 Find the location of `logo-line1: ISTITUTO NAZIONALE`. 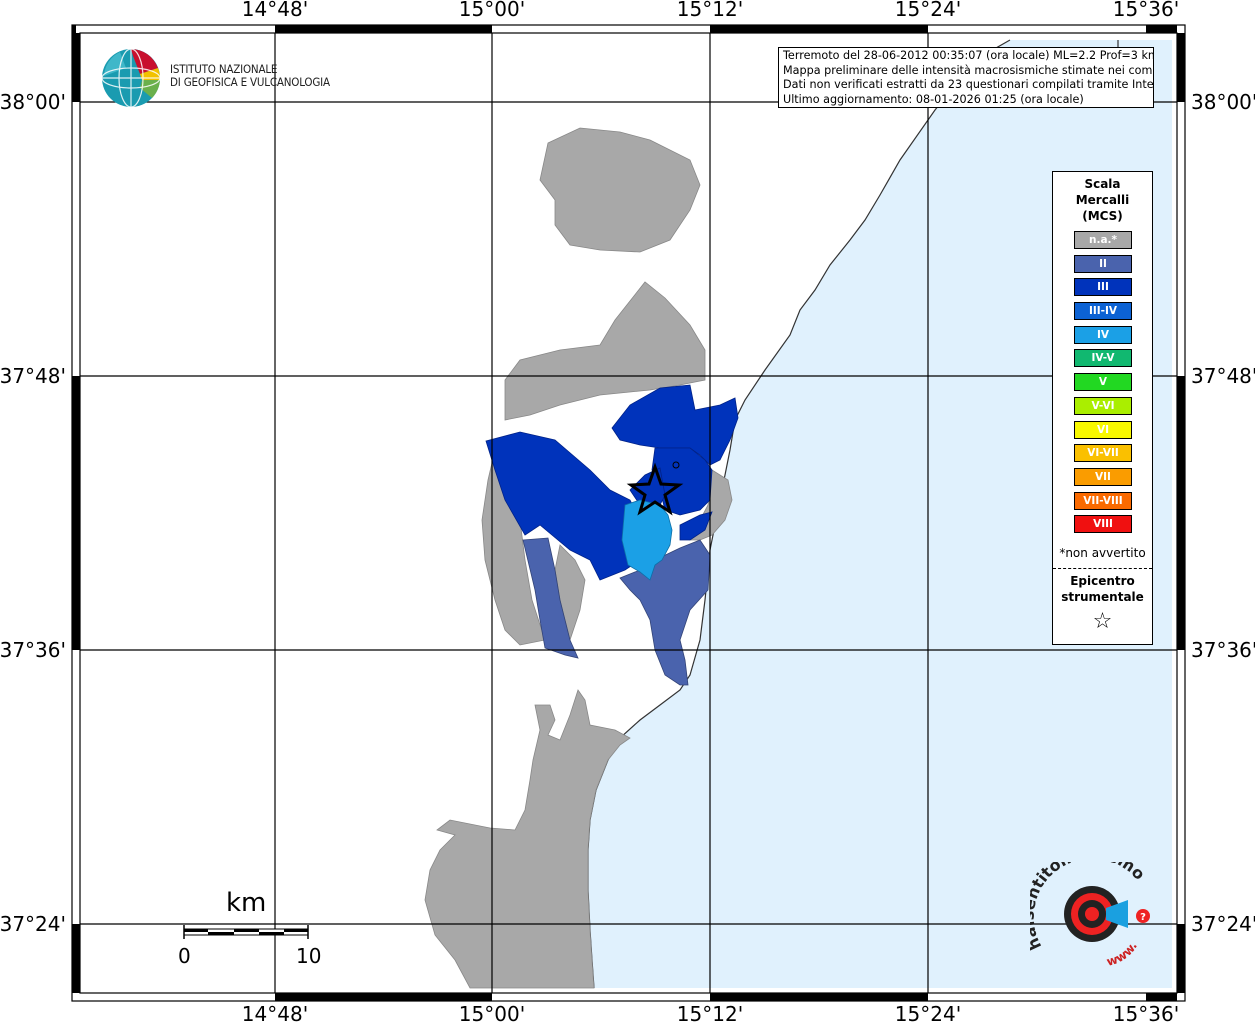

logo-line1: ISTITUTO NAZIONALE is located at coordinates (224, 69).